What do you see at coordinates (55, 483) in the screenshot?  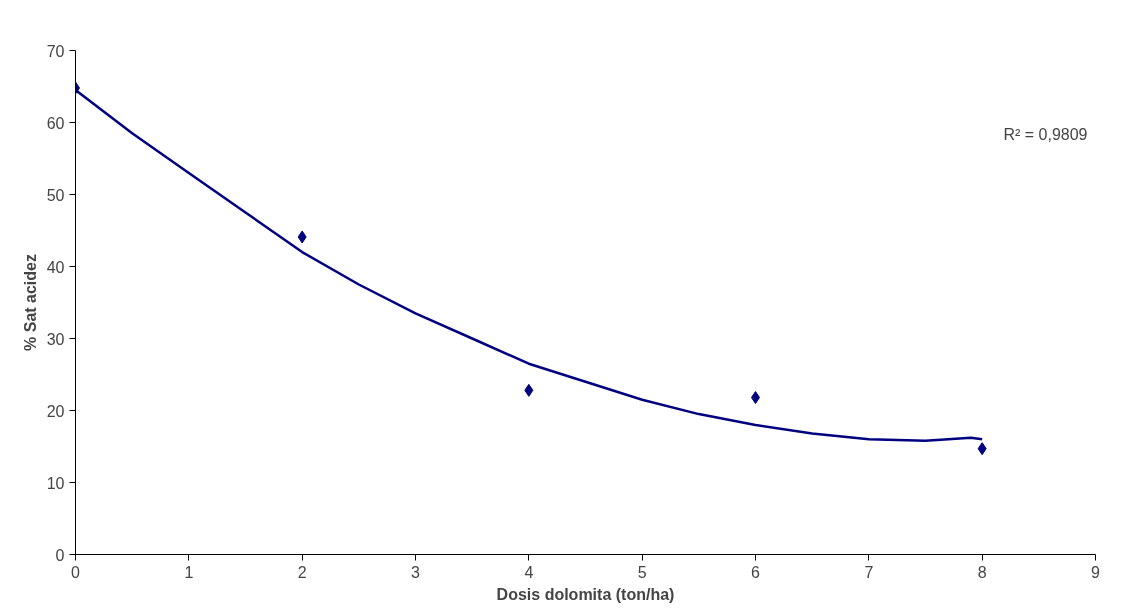 I see `y-tick-label: 10` at bounding box center [55, 483].